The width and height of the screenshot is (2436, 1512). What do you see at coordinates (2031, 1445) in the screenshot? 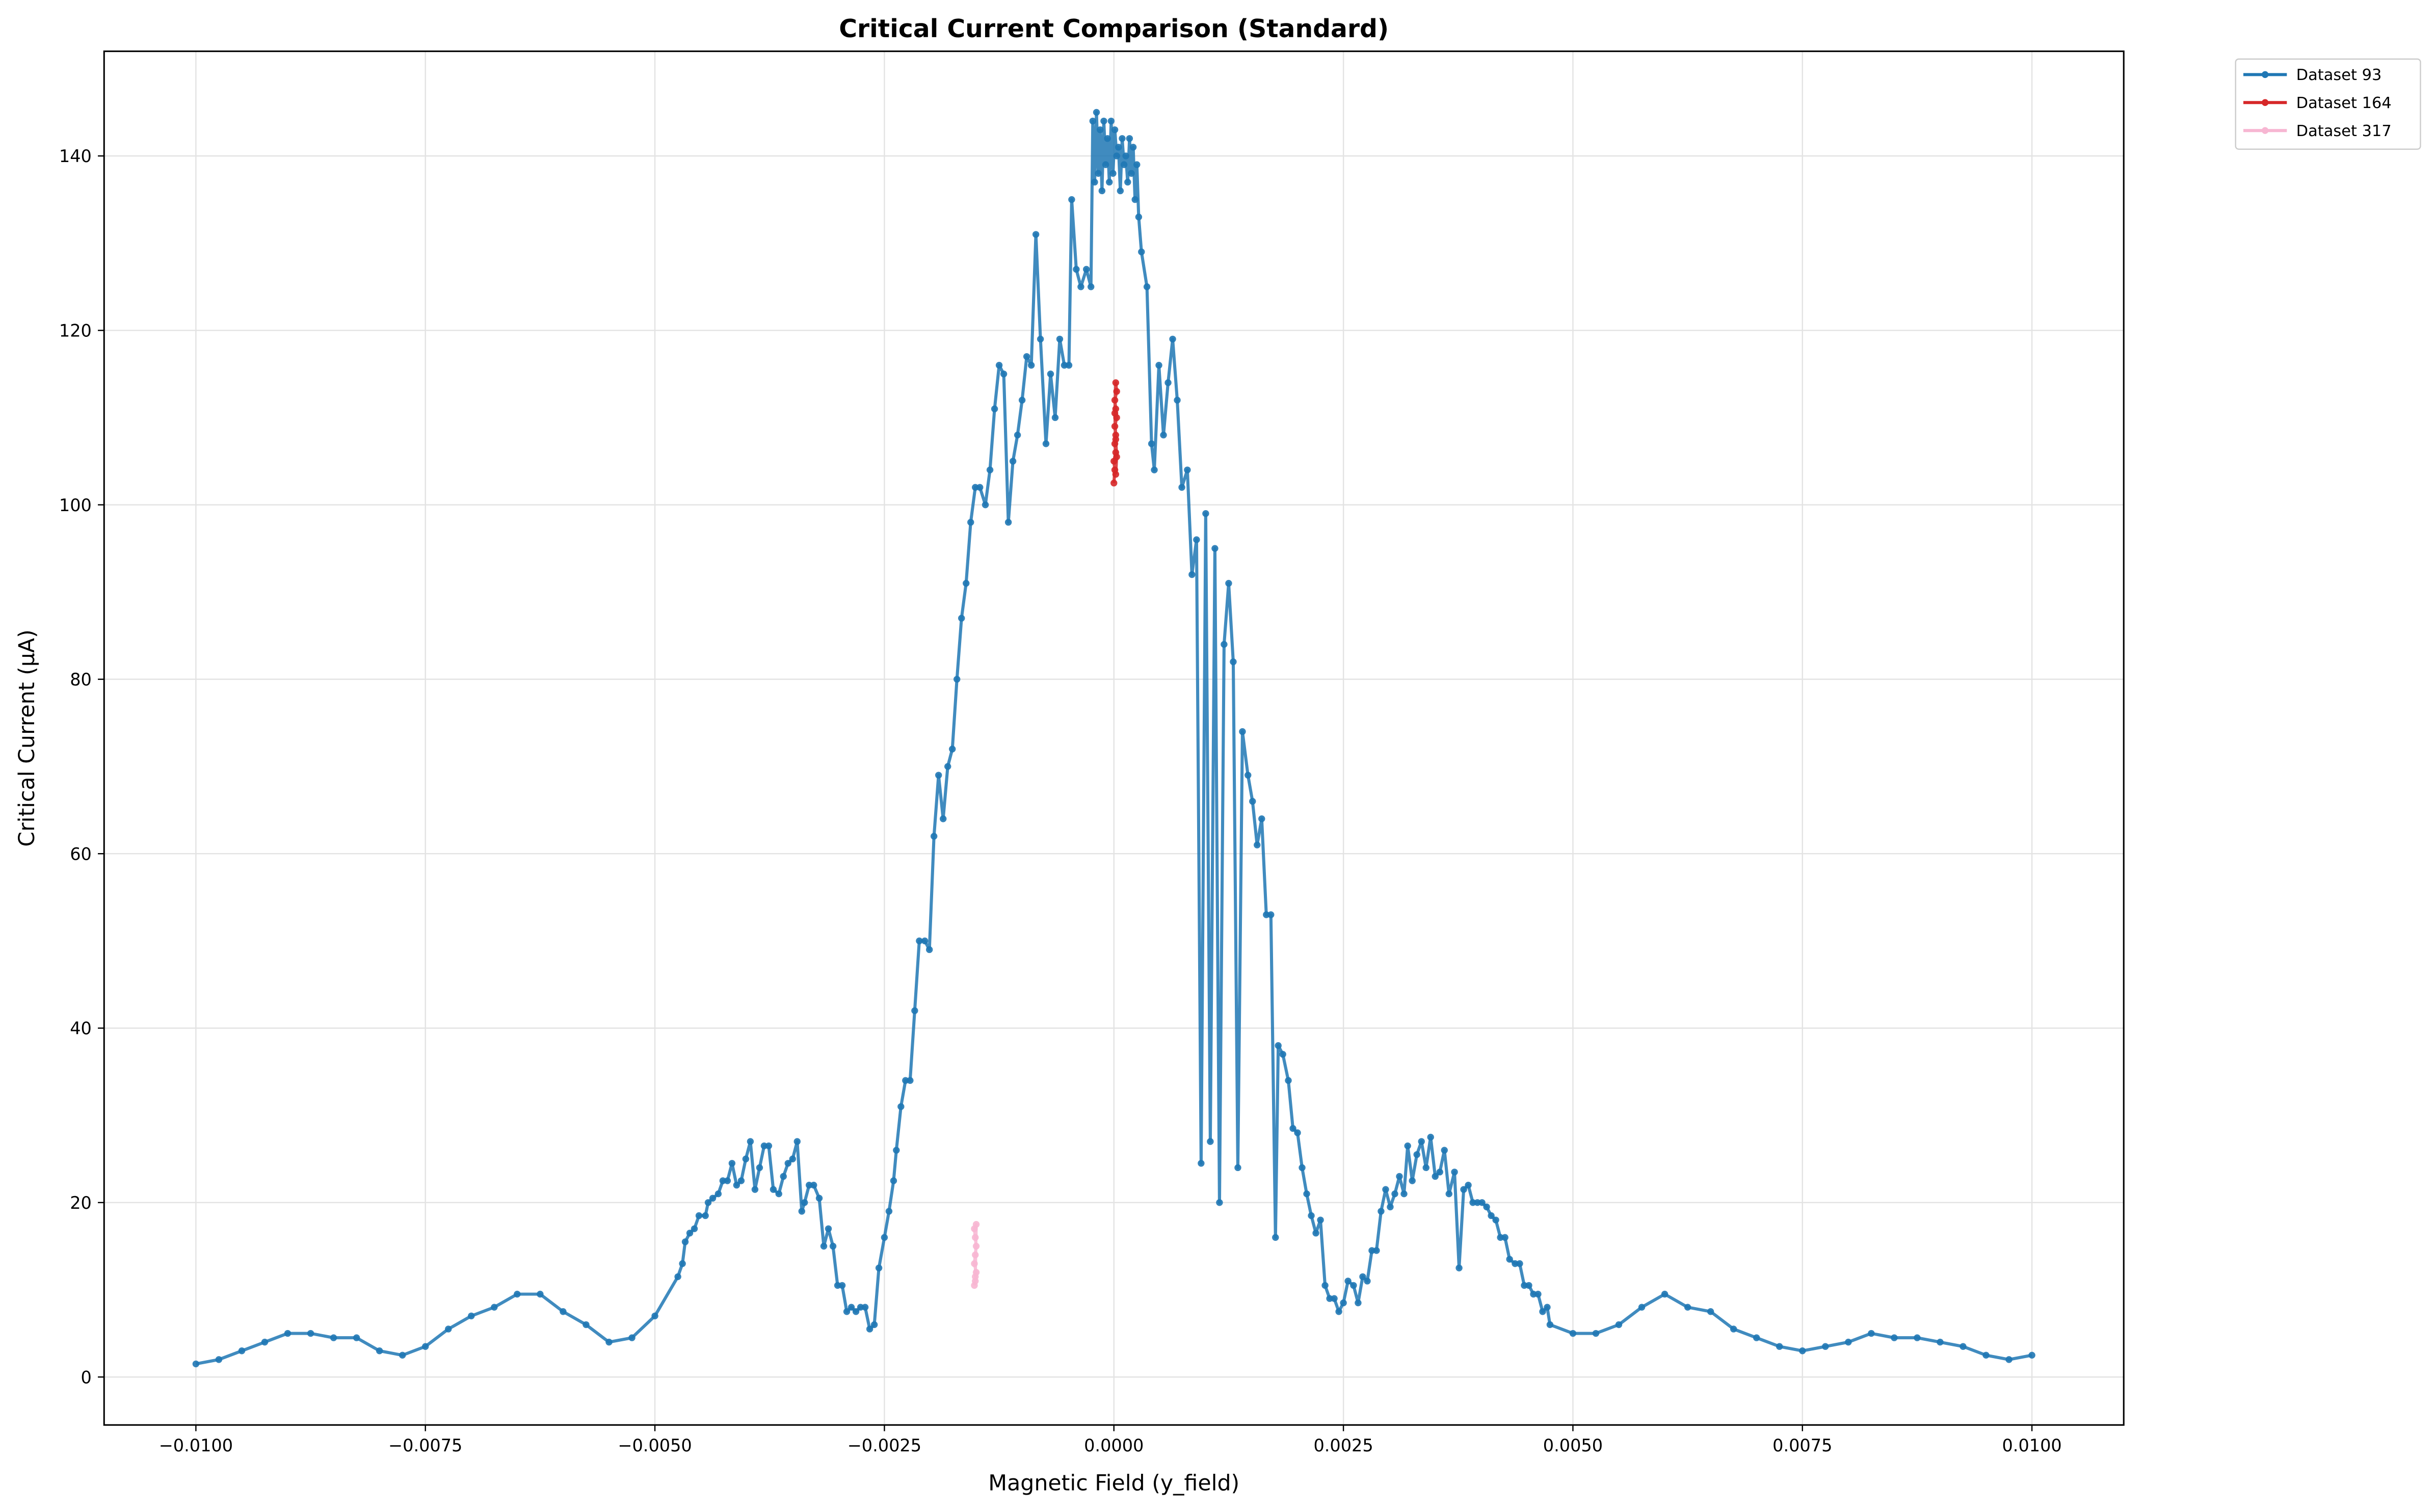
I see `x-tick-label: 0.0100` at bounding box center [2031, 1445].